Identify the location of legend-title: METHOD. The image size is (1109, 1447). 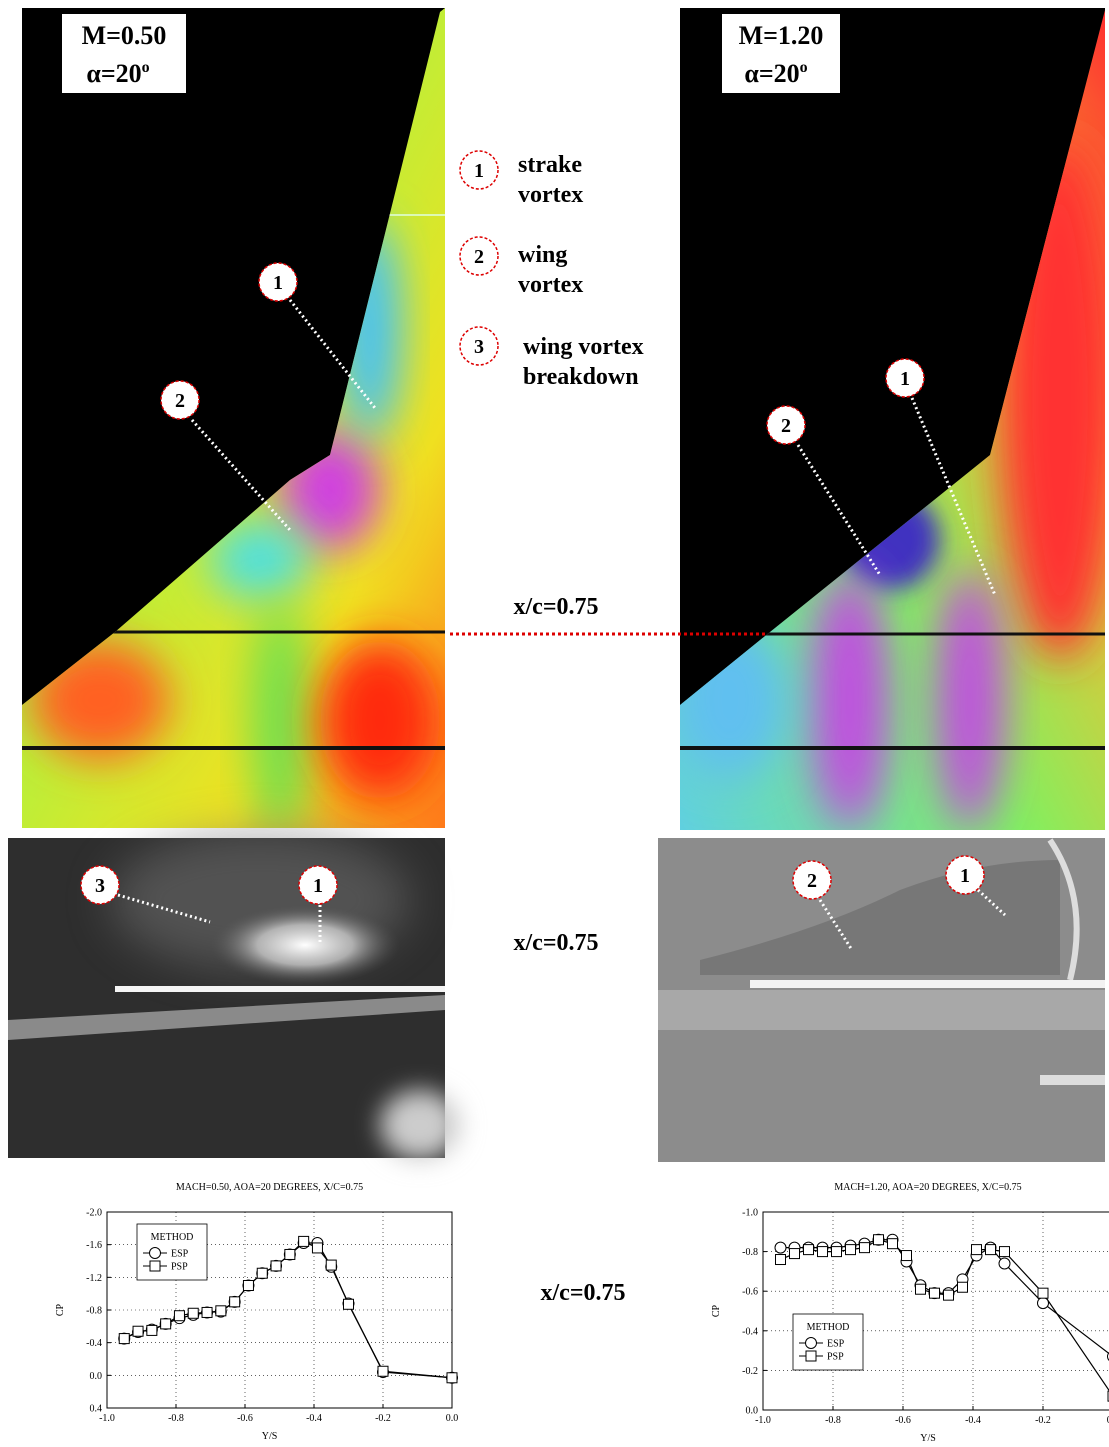
(172, 1237).